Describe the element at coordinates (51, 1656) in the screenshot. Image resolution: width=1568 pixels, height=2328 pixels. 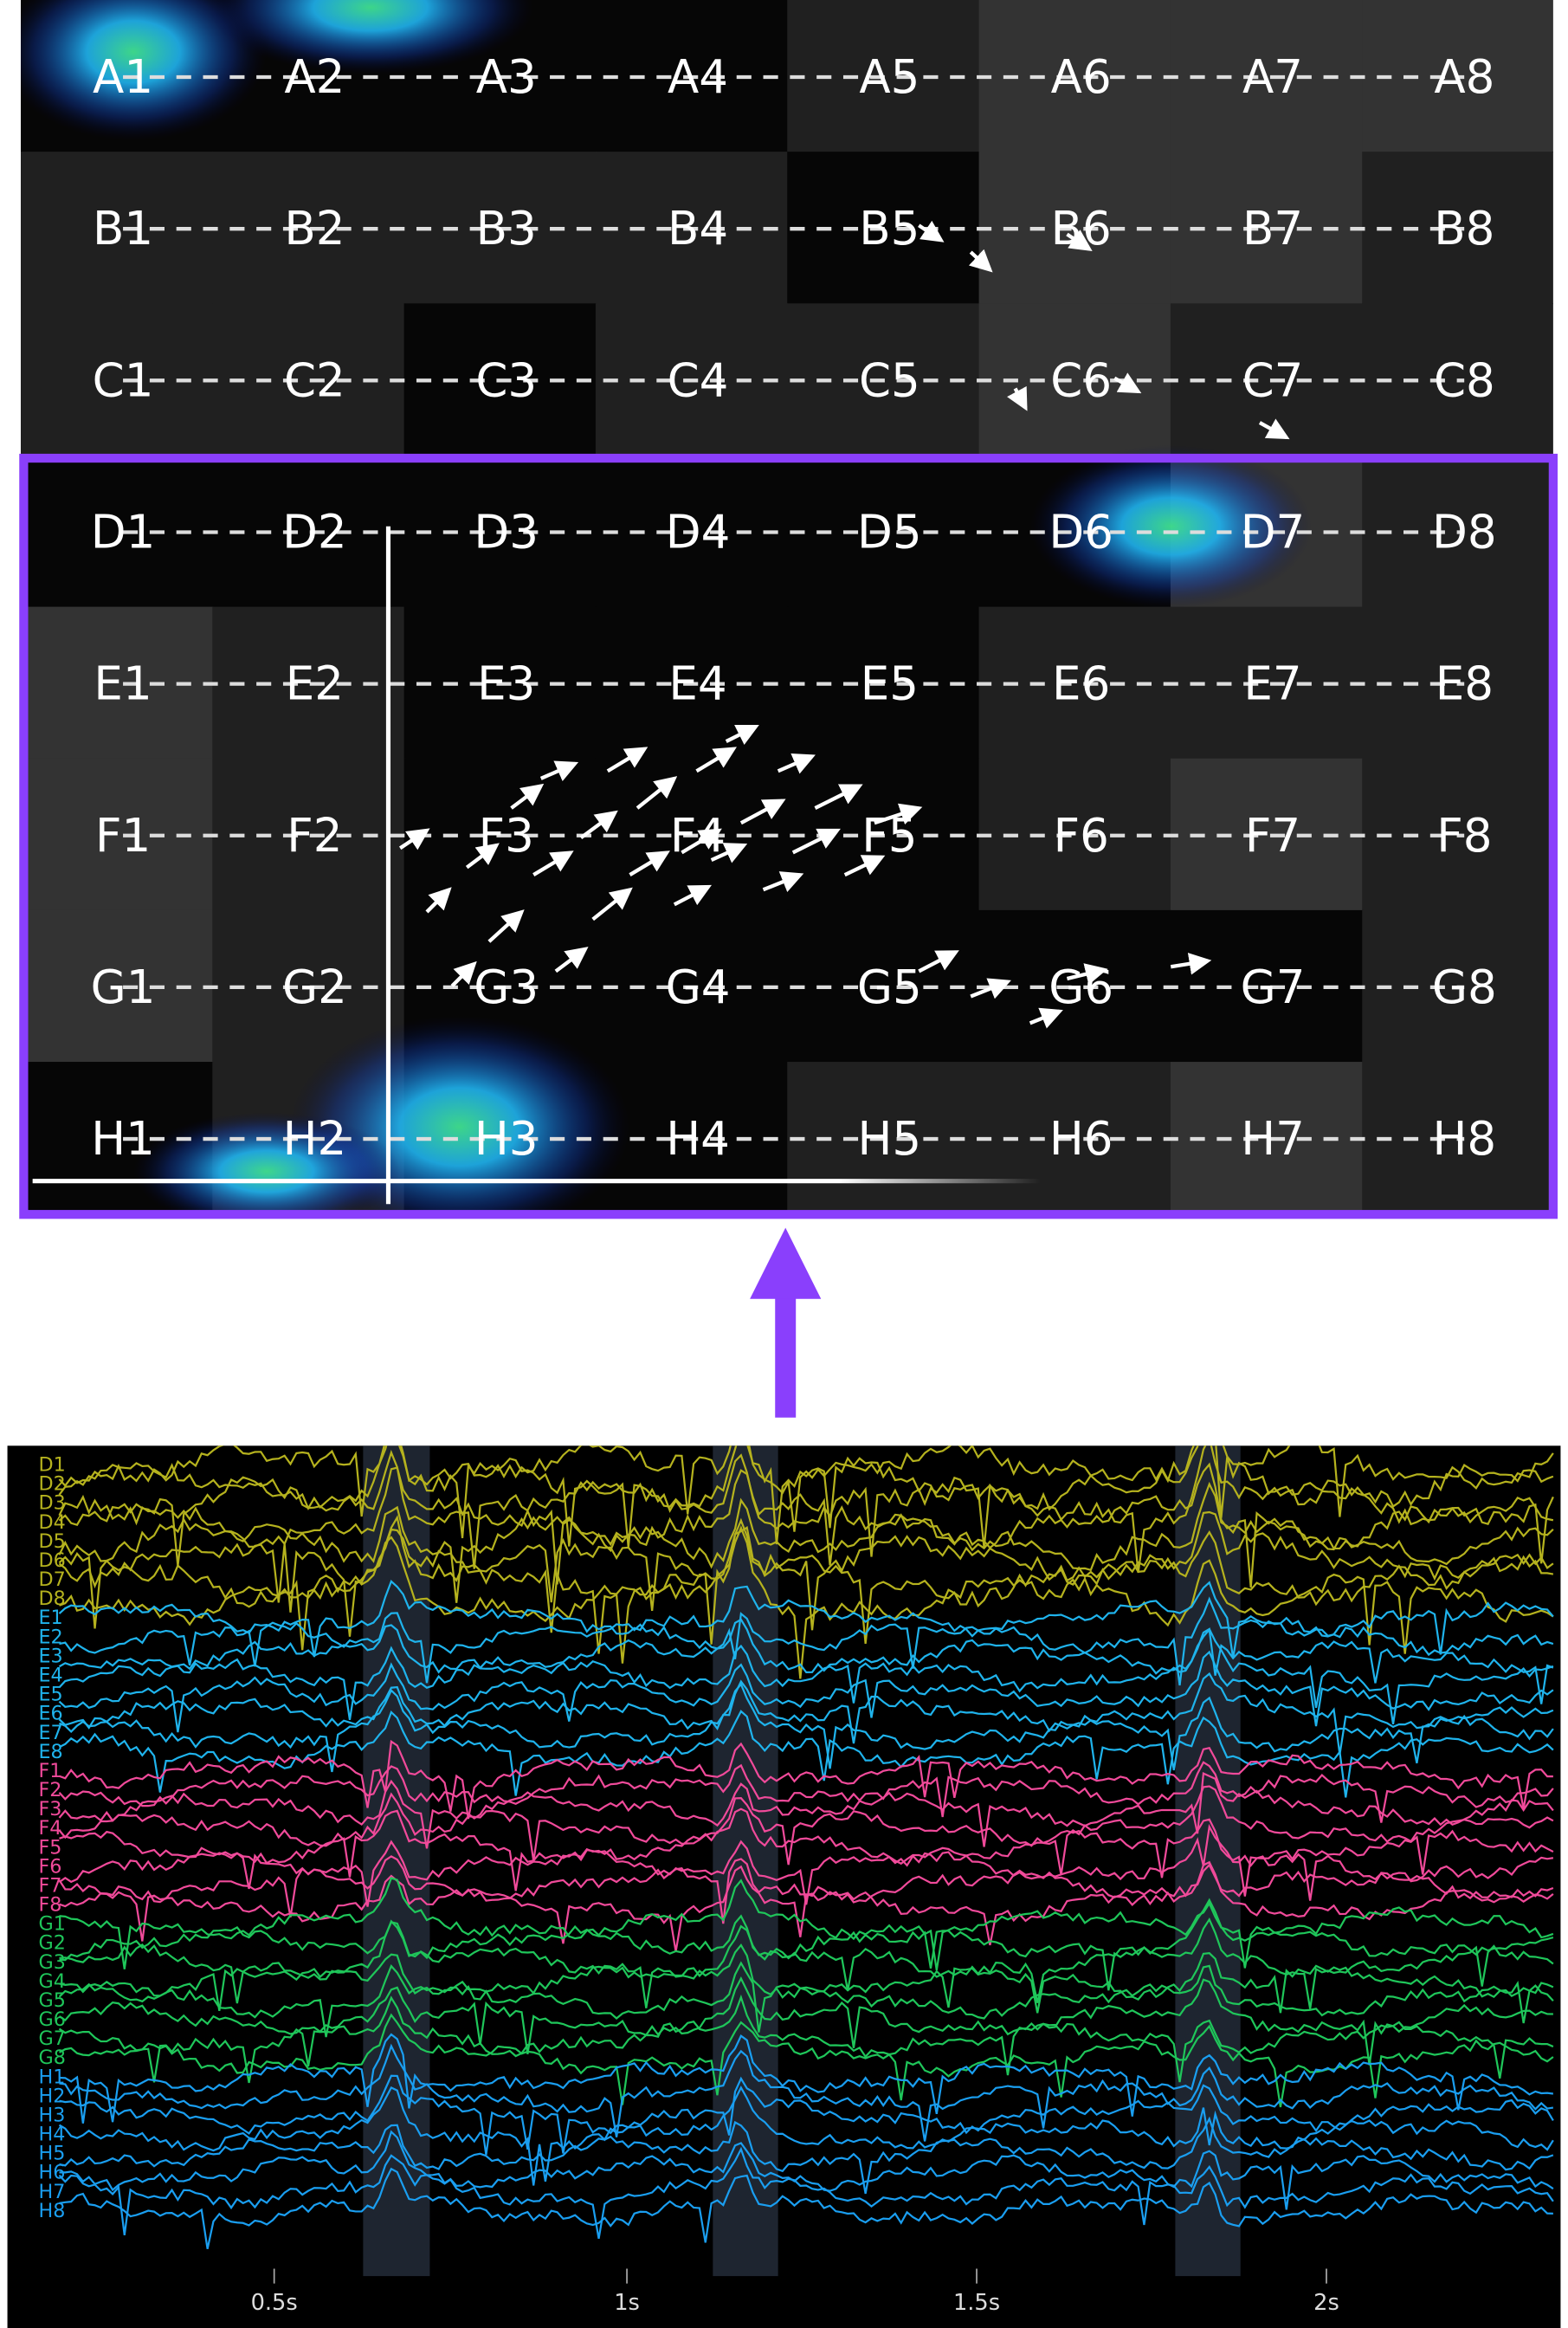
I see `channel-label: E3` at that location.